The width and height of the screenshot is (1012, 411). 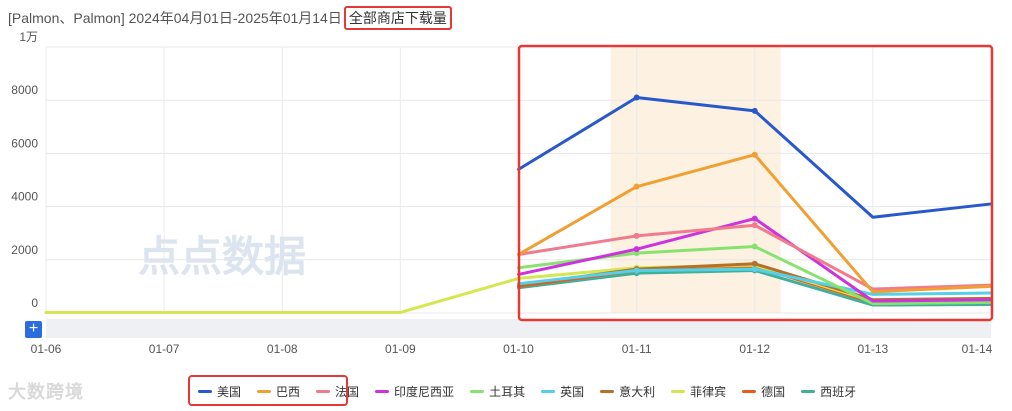 I want to click on x-tick-label: 01-06, so click(x=46, y=349).